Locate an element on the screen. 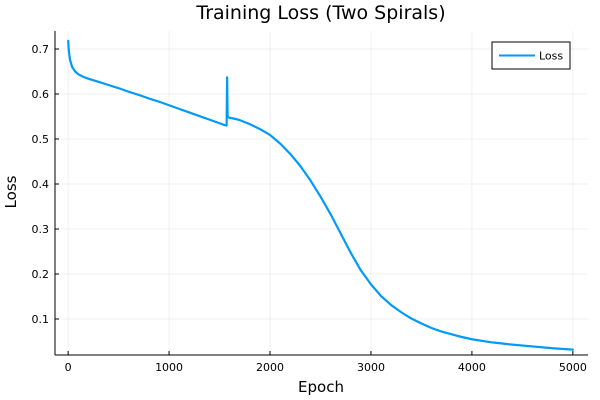  x-tick-label: 0 is located at coordinates (68, 367).